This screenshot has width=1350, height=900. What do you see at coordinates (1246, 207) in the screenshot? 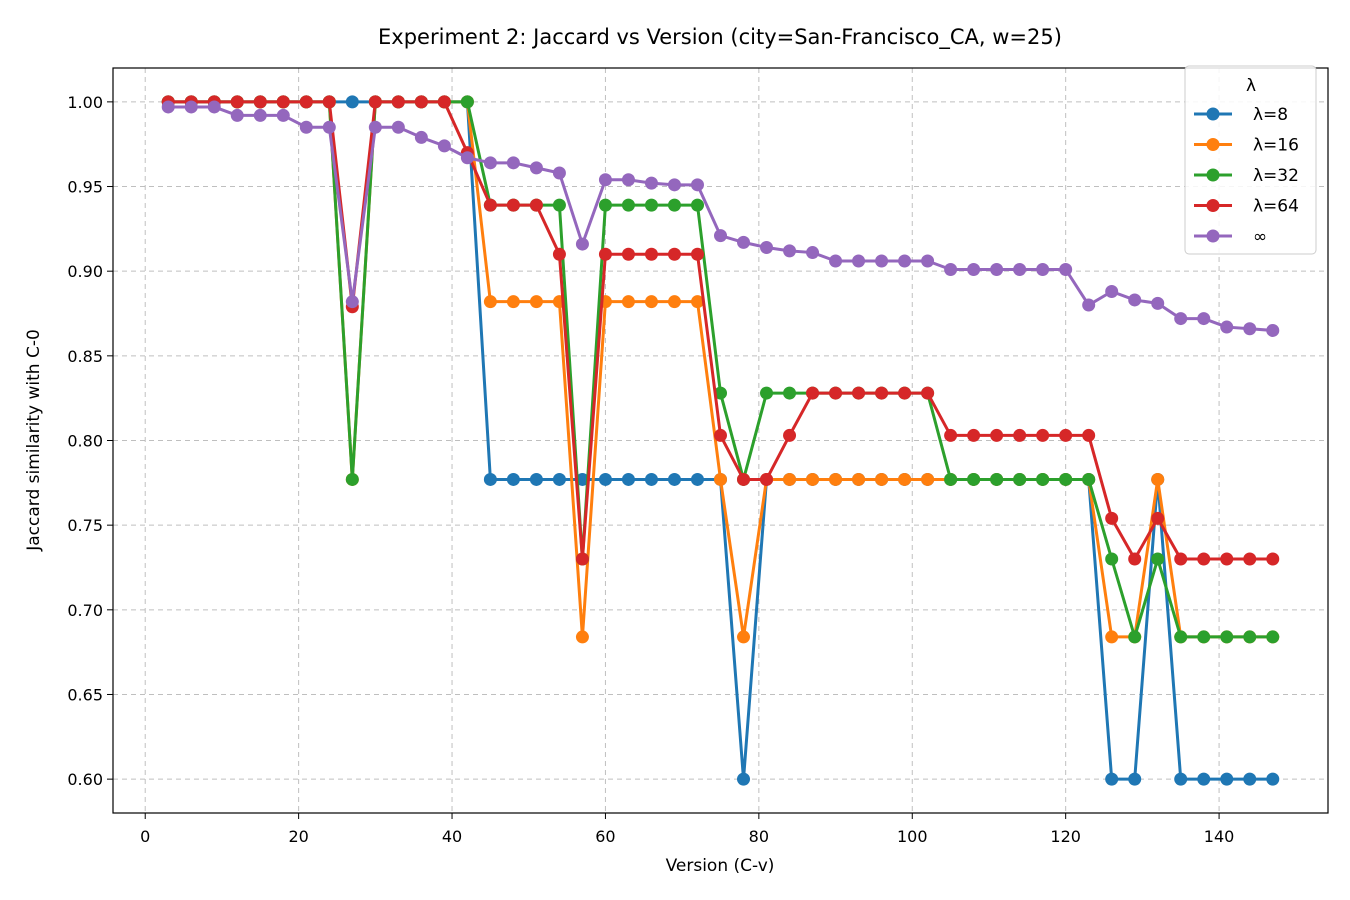
I see `legend-item: λ=64` at bounding box center [1246, 207].